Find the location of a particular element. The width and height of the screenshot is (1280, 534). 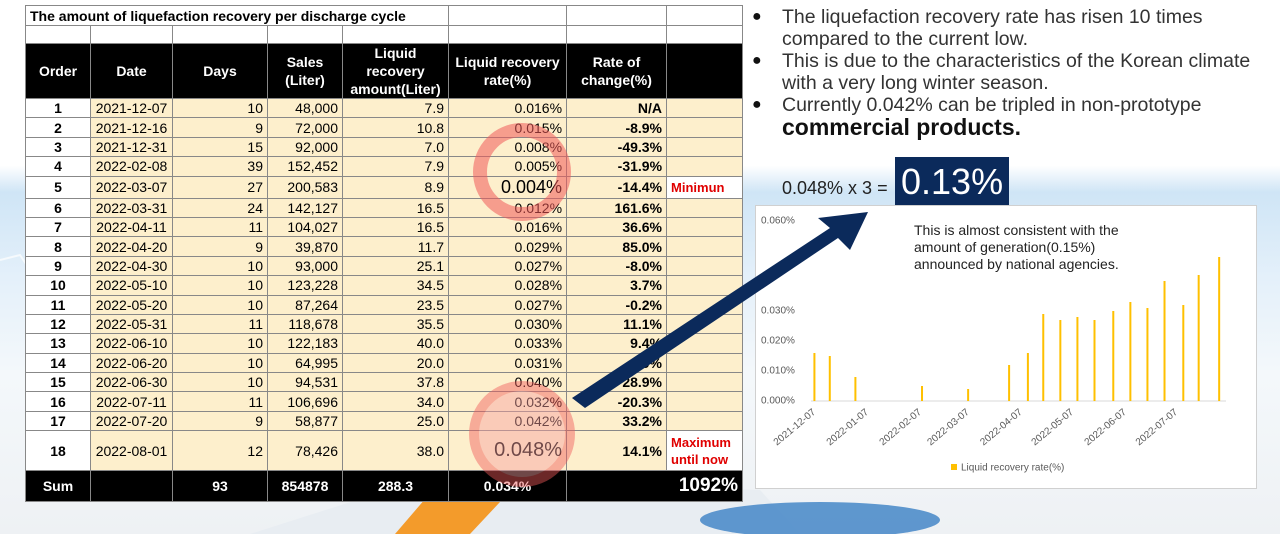

data-row: 16 2022-07-11 11 106,696 34.0 0.032% -20.3% is located at coordinates (384, 401).